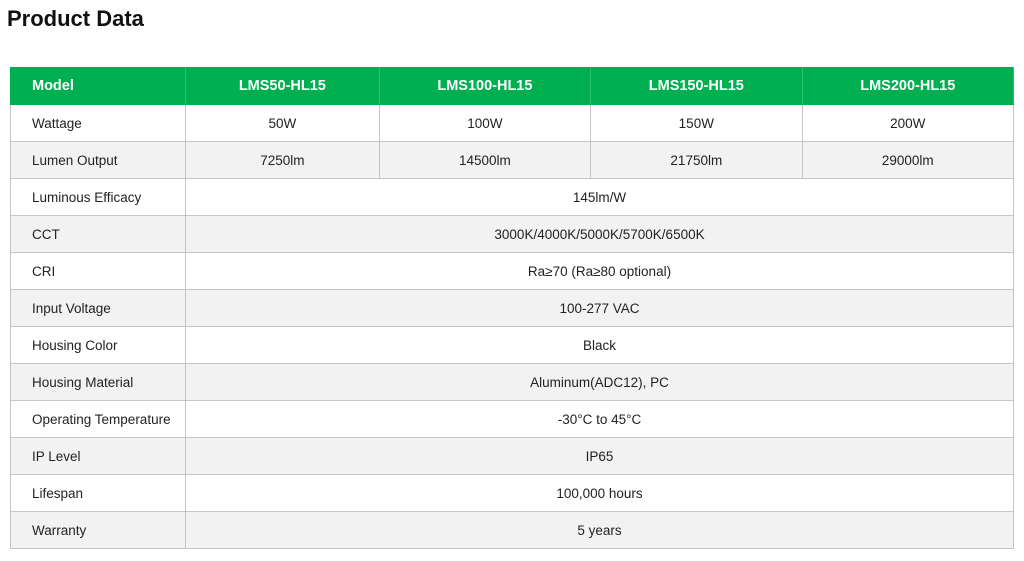 This screenshot has width=1024, height=561. I want to click on table-row: Luminous Efficacy 145lm/W, so click(512, 197).